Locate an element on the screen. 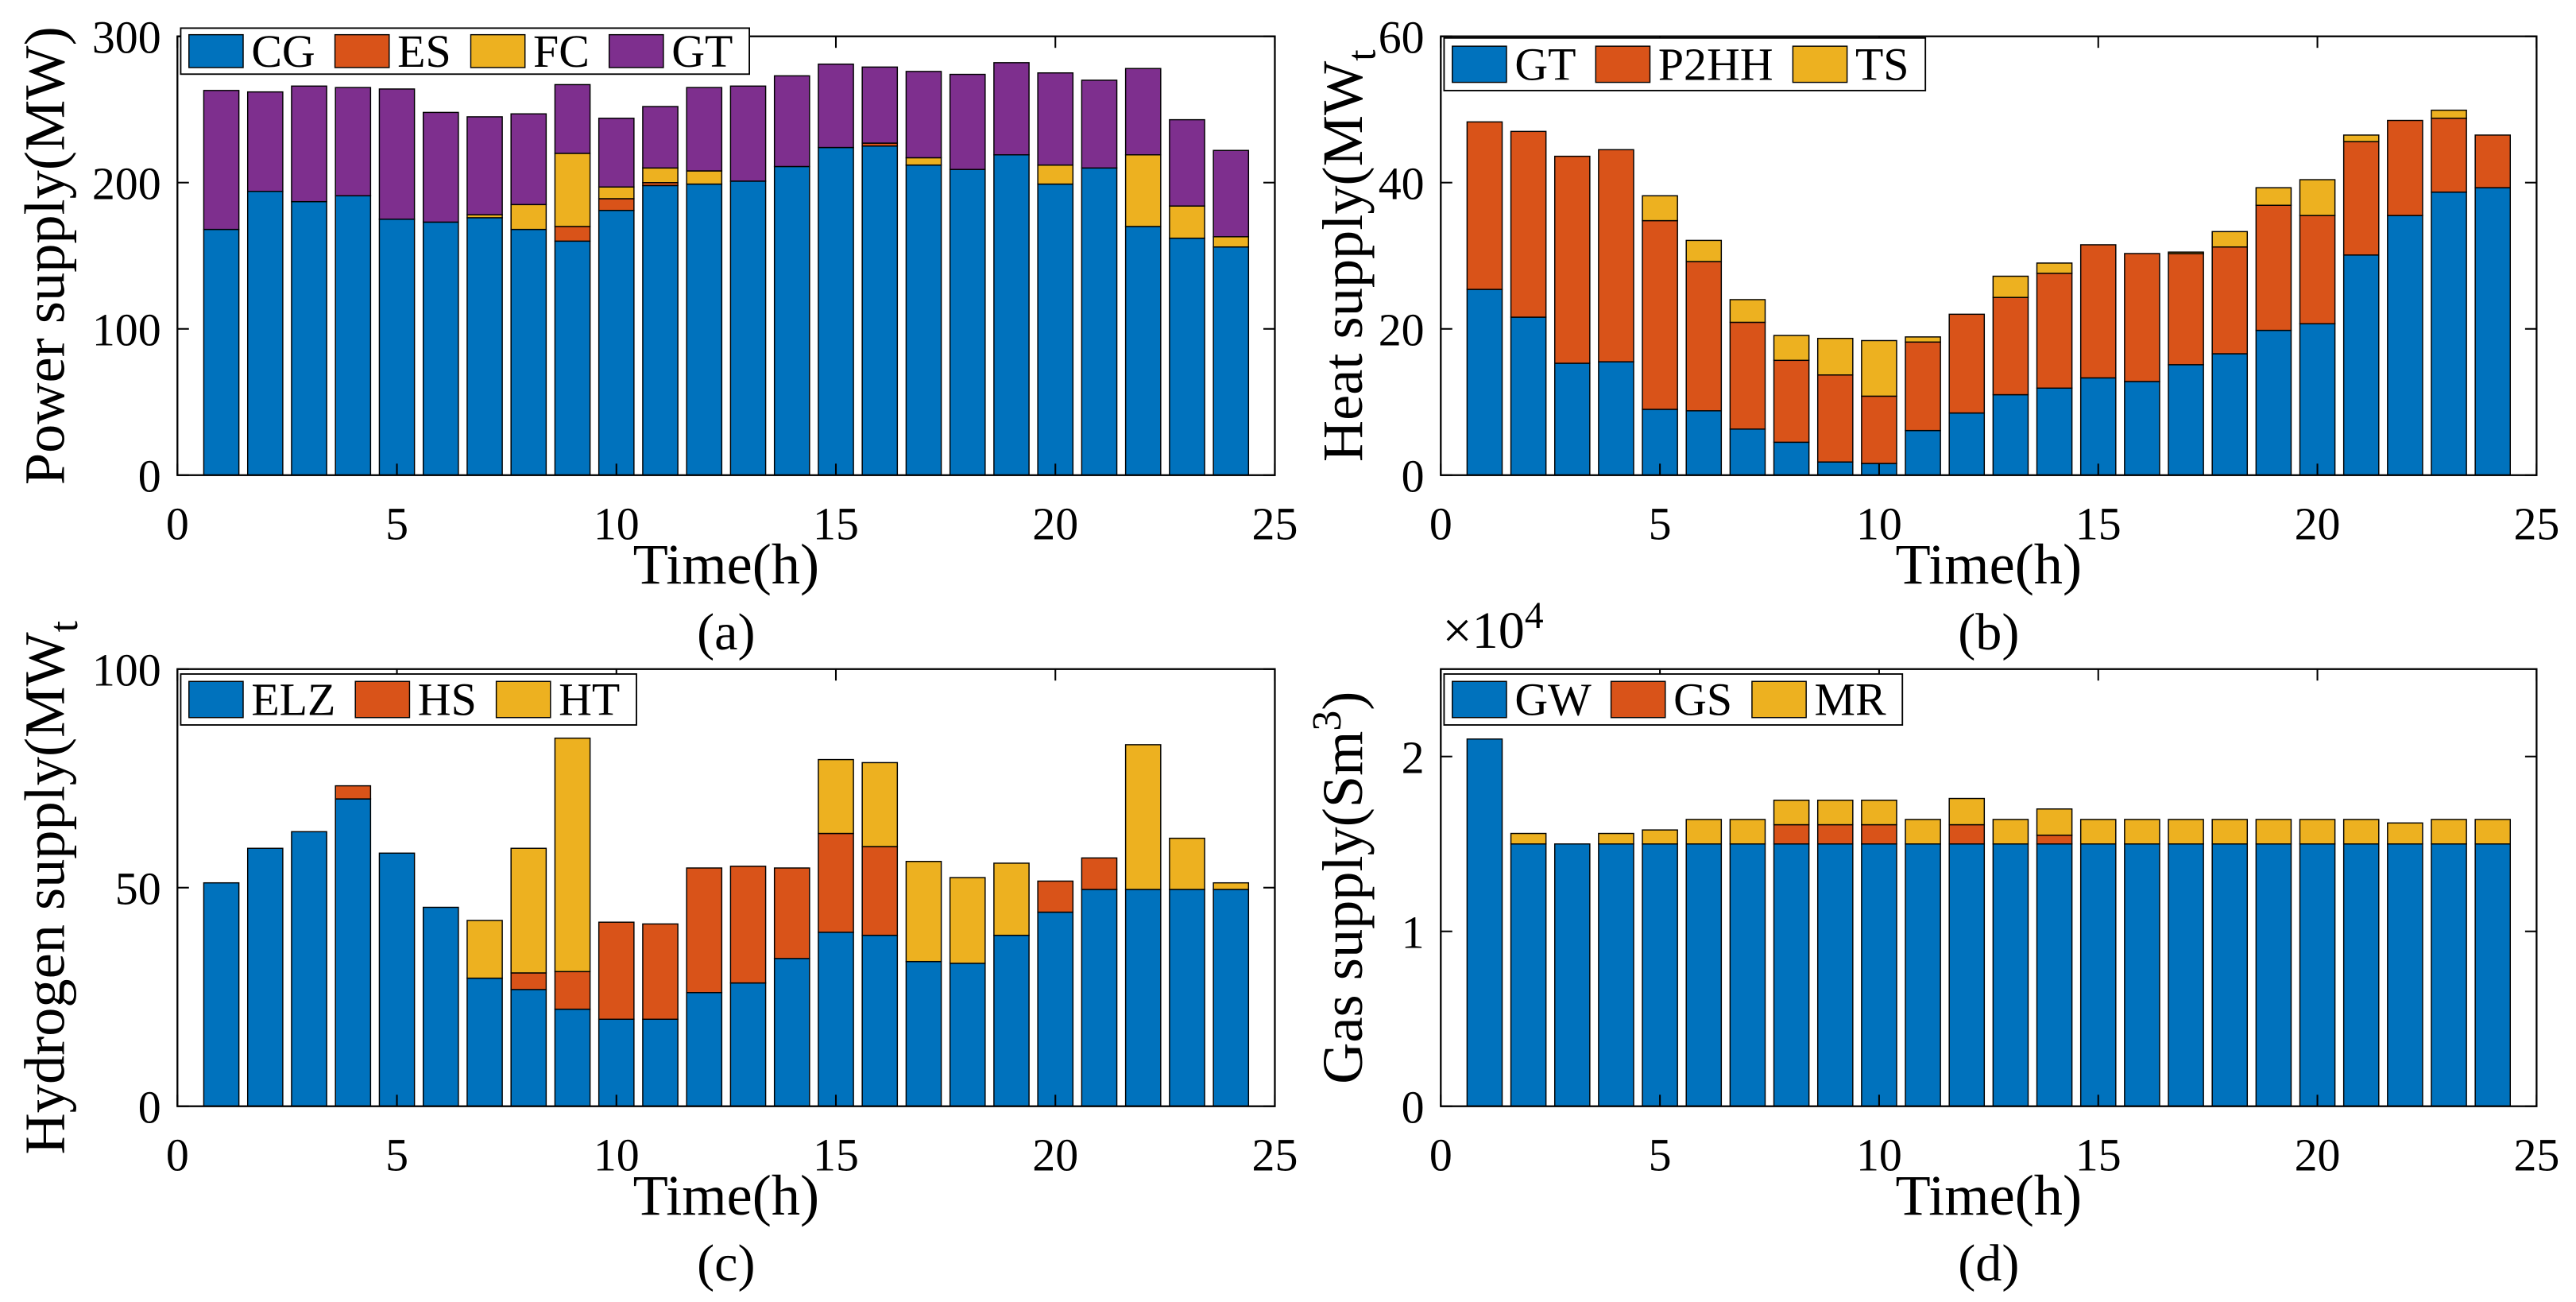 This screenshot has width=2576, height=1302. panel-c-legend-swatch-ht is located at coordinates (523, 699).